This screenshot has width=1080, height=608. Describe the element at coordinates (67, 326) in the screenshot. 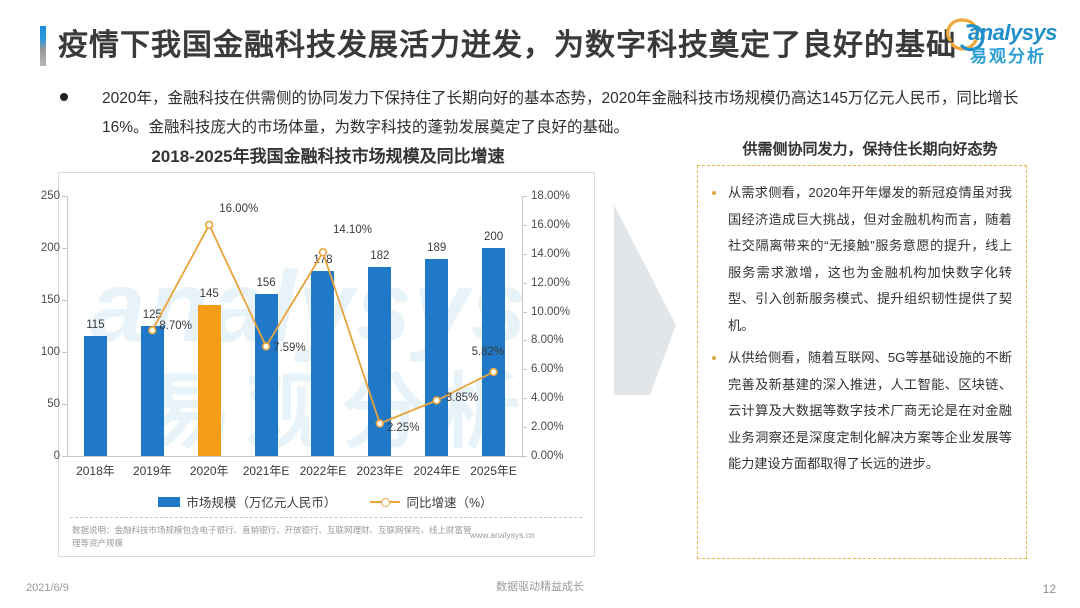

I see `chart-y-axis-left` at that location.